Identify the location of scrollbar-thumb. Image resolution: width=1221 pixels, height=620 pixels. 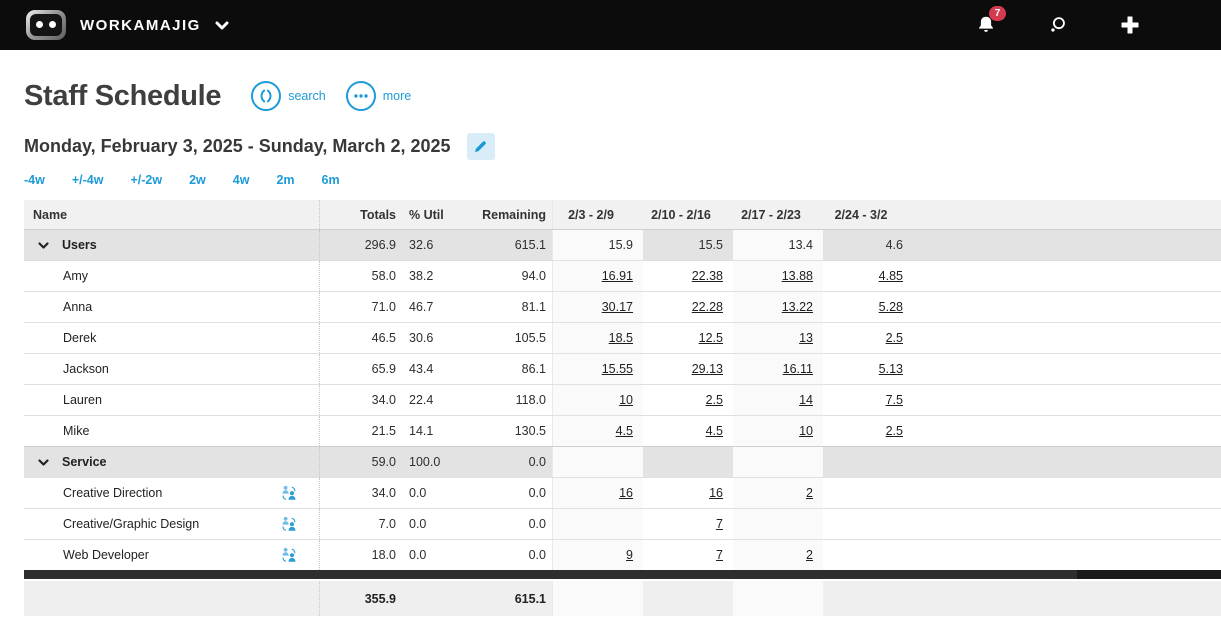
(1149, 574).